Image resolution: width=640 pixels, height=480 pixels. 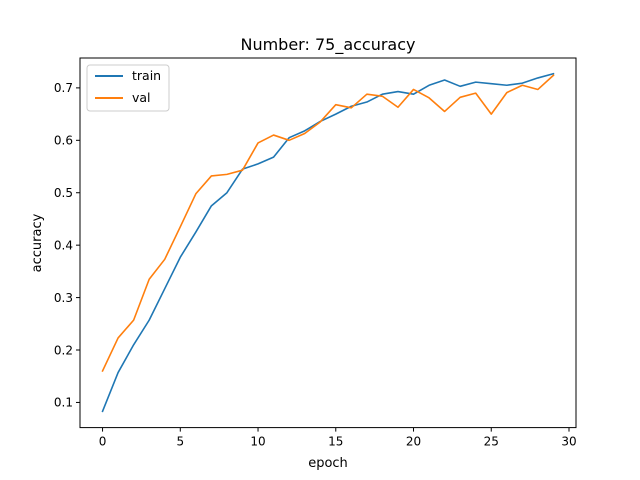 What do you see at coordinates (63, 298) in the screenshot?
I see `y-tick-label: 0.3` at bounding box center [63, 298].